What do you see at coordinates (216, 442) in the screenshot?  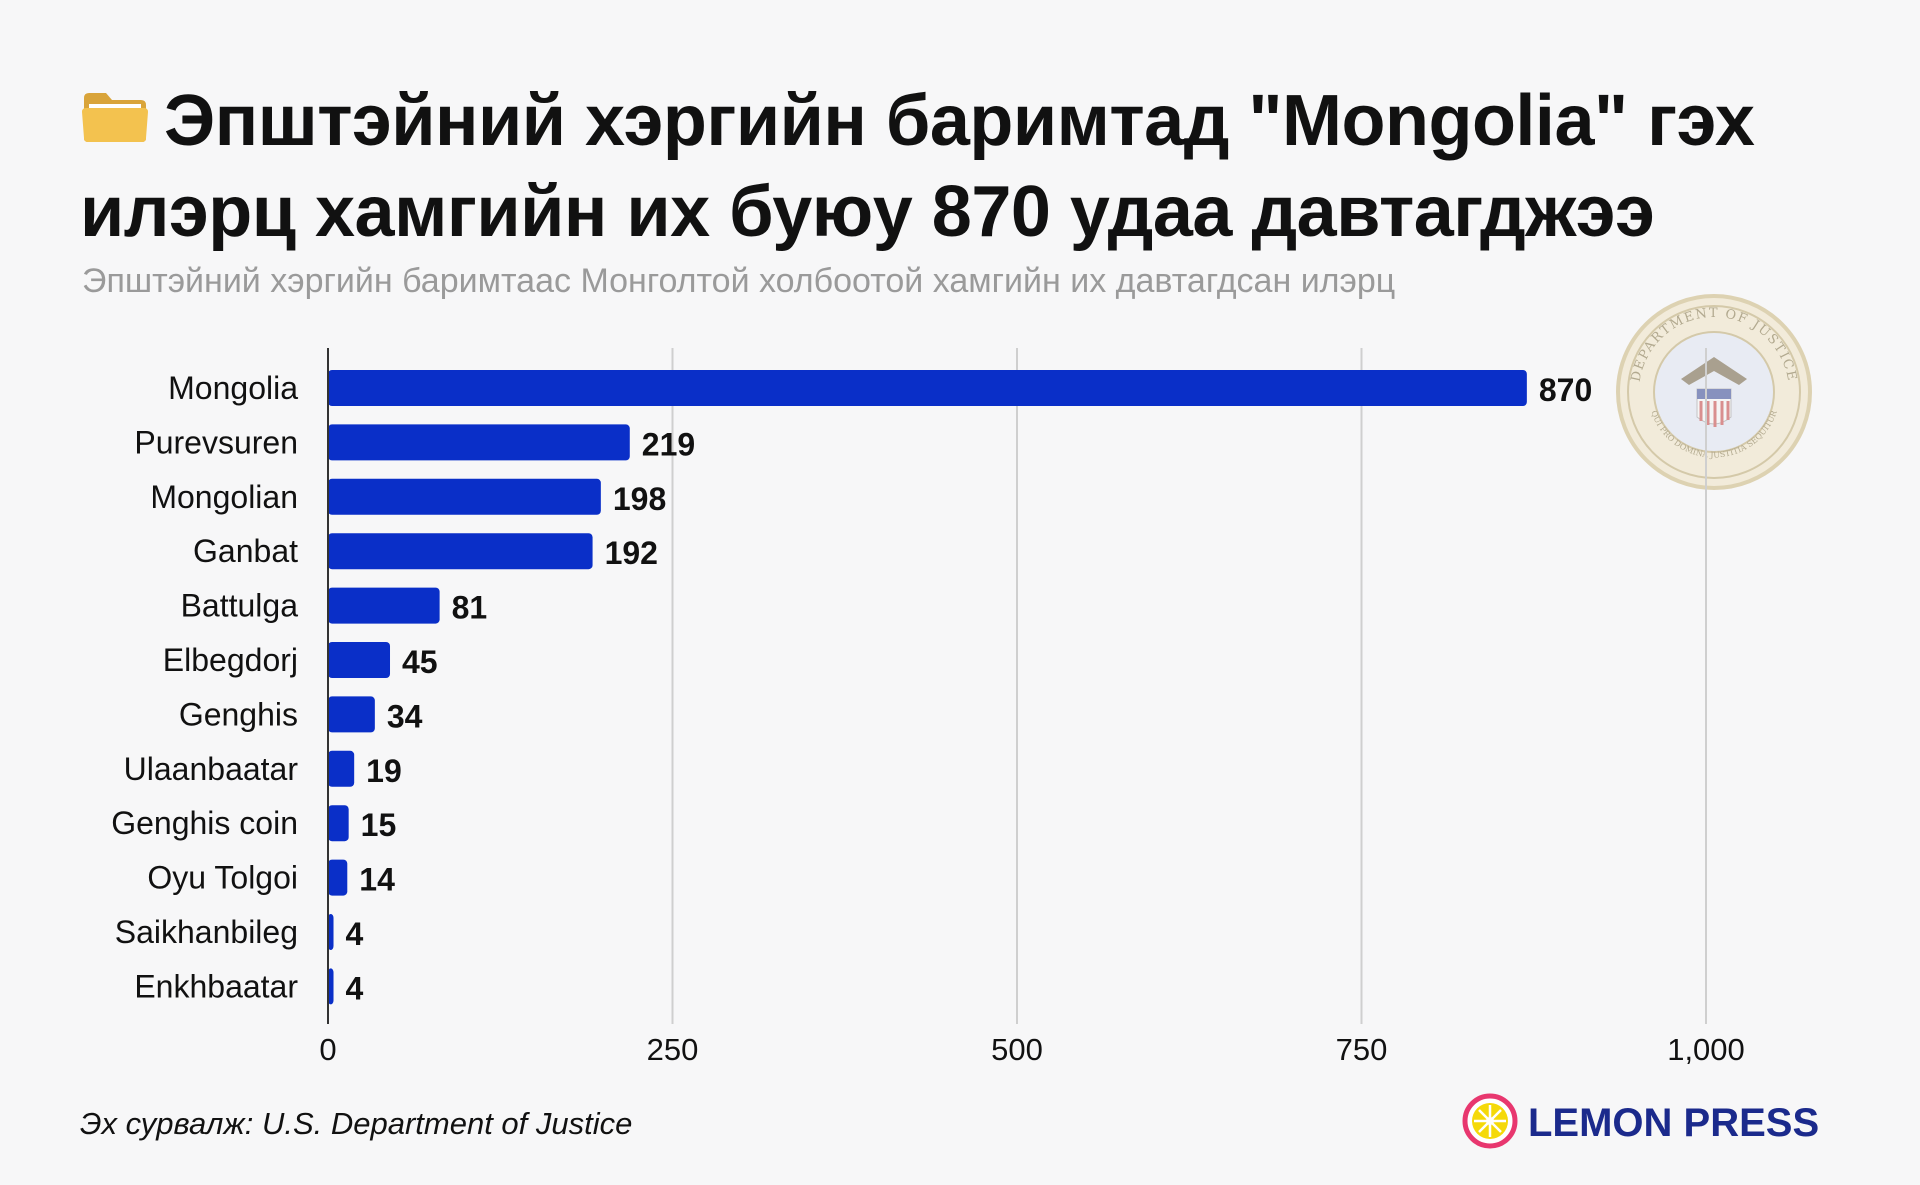 I see `category-label: Purevsuren` at bounding box center [216, 442].